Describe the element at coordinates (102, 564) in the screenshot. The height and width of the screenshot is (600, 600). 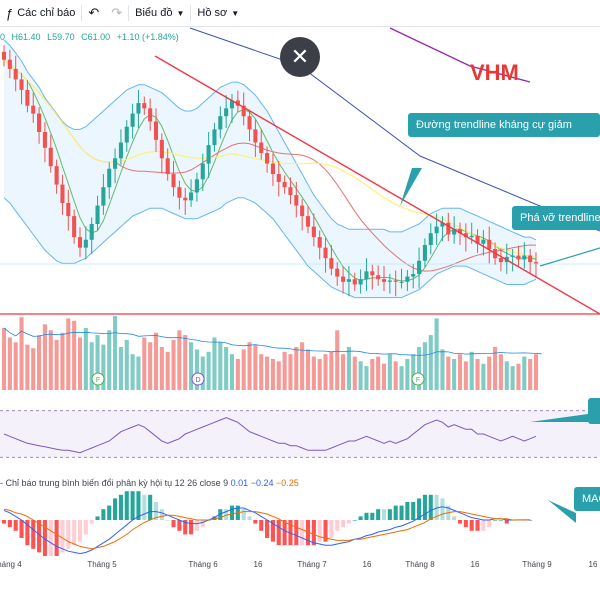
I see `x-axis-tick: Tháng 5` at that location.